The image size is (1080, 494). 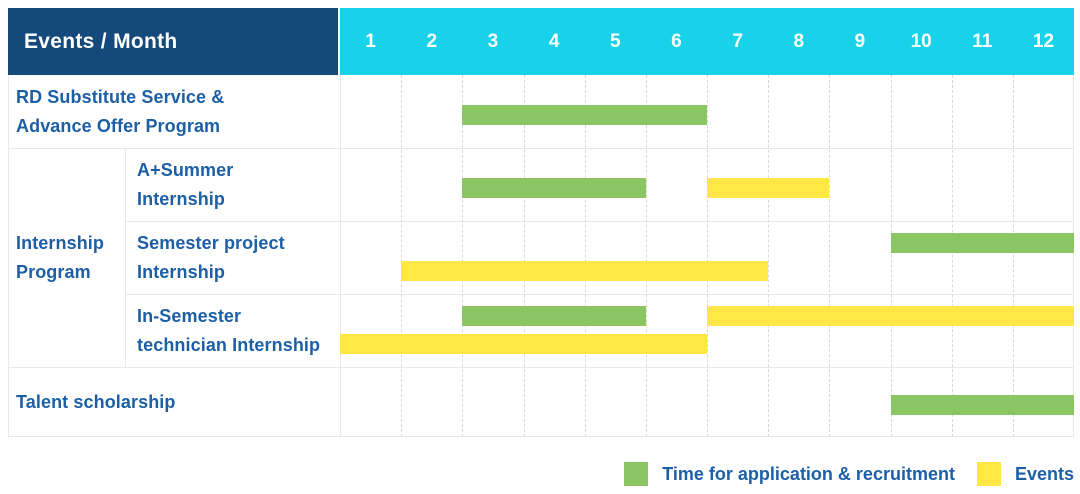 I want to click on month-header-cell: 8, so click(x=799, y=41).